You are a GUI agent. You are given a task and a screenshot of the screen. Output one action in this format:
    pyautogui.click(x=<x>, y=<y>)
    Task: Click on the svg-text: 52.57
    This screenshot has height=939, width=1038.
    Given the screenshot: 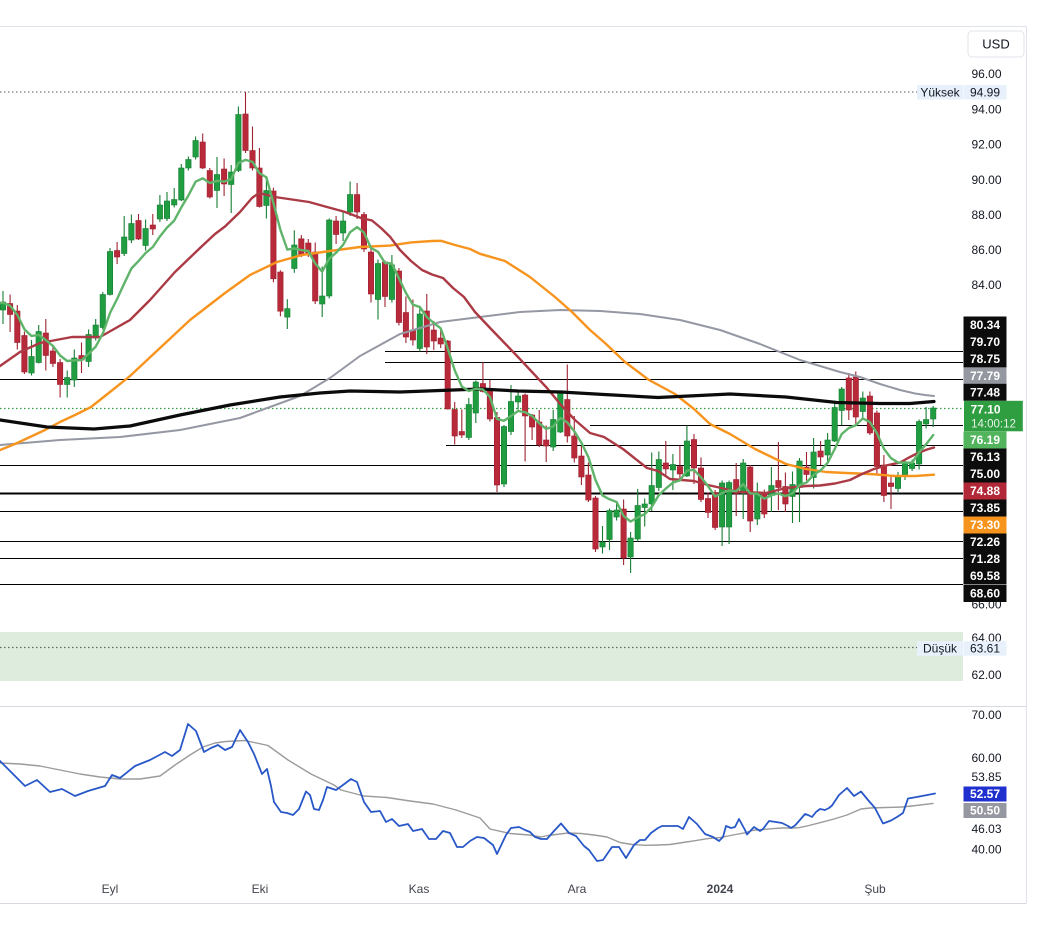 What is the action you would take?
    pyautogui.click(x=985, y=794)
    